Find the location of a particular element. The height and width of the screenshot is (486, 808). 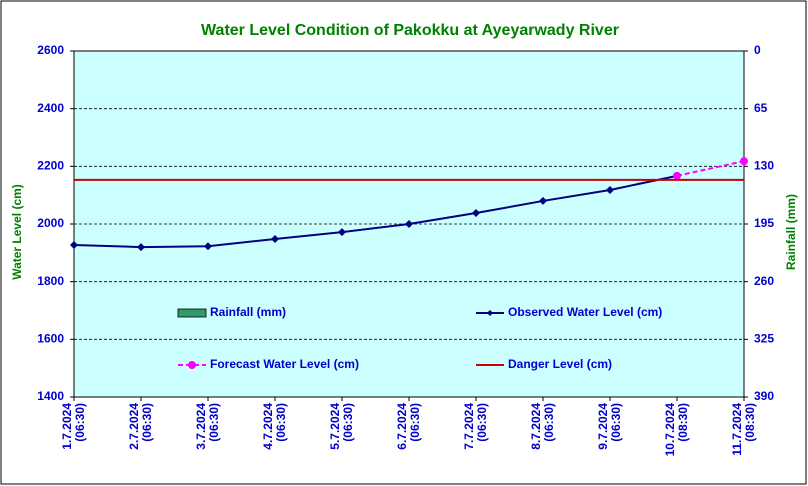

y2-tick-label: 390 is located at coordinates (764, 396).